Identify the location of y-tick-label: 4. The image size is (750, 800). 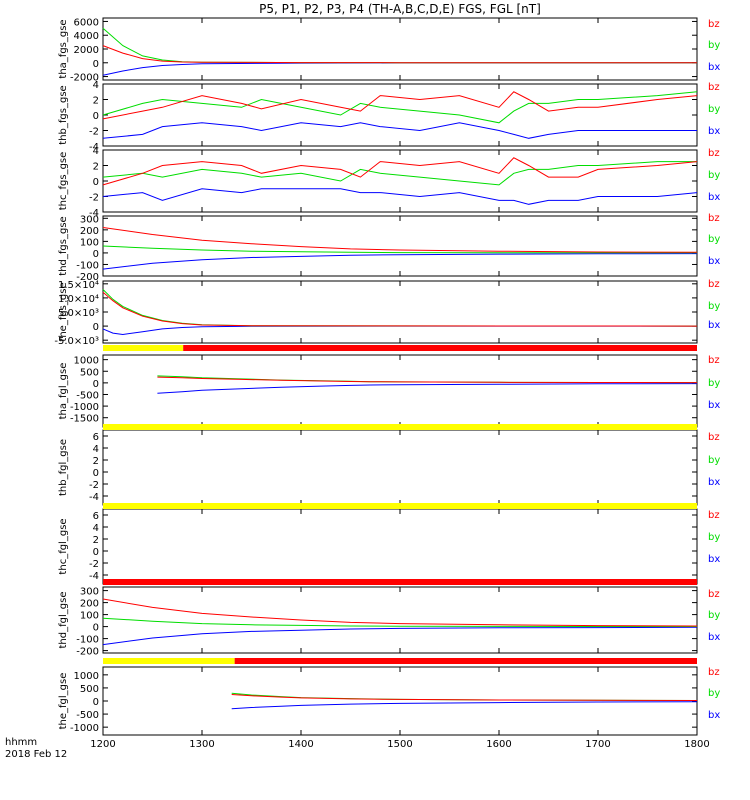
(96, 151).